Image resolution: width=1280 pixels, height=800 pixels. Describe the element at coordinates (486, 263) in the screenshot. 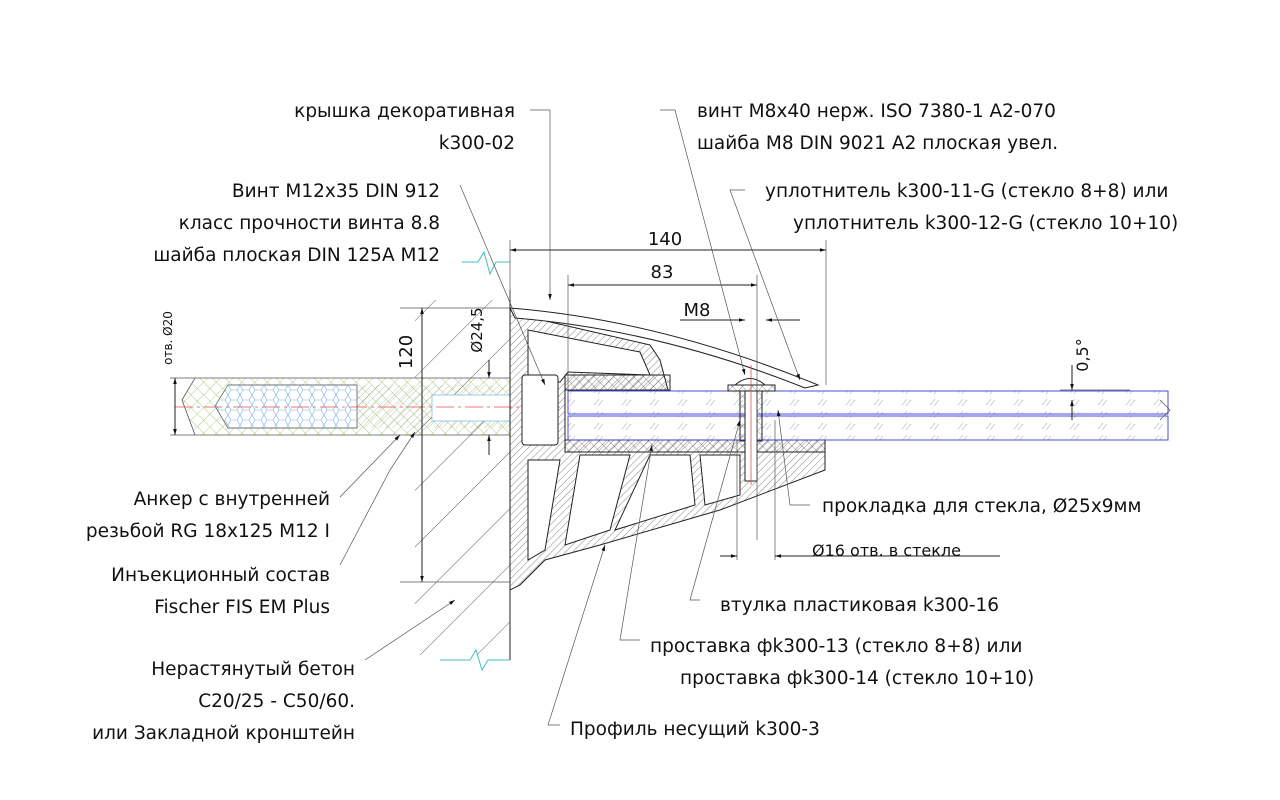

I see `break-line-top` at that location.